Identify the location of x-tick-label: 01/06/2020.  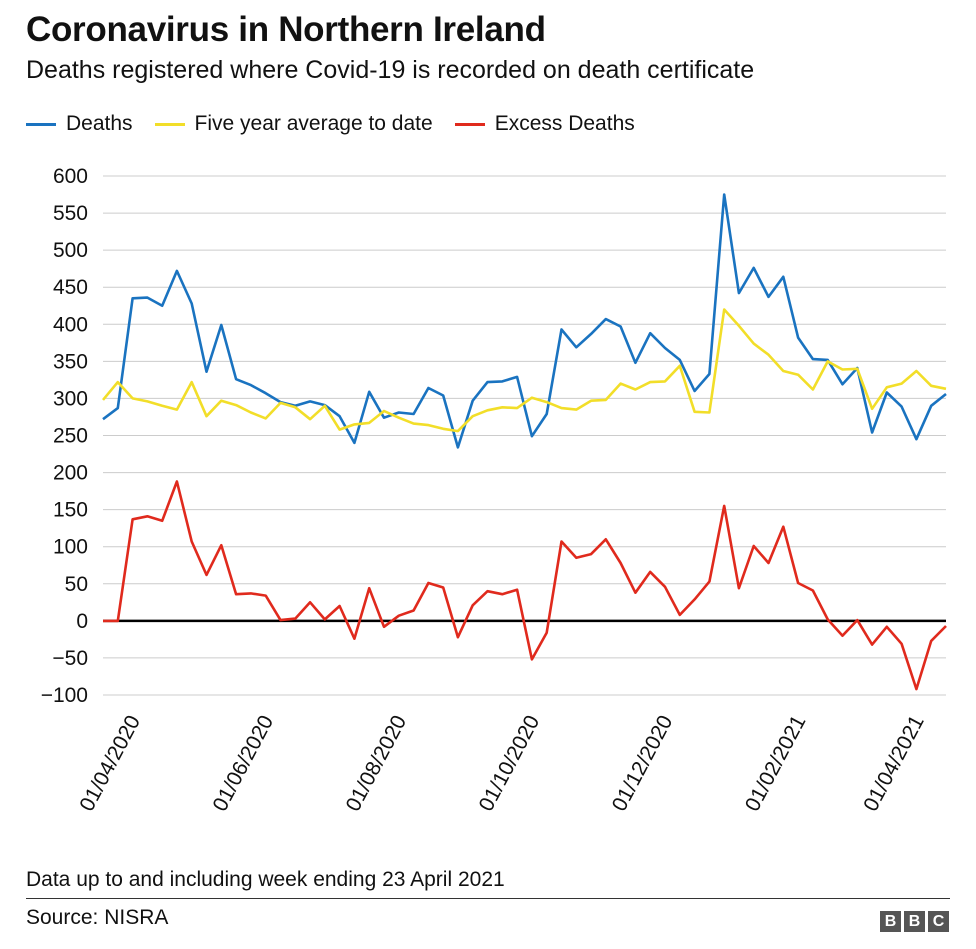
(243, 764).